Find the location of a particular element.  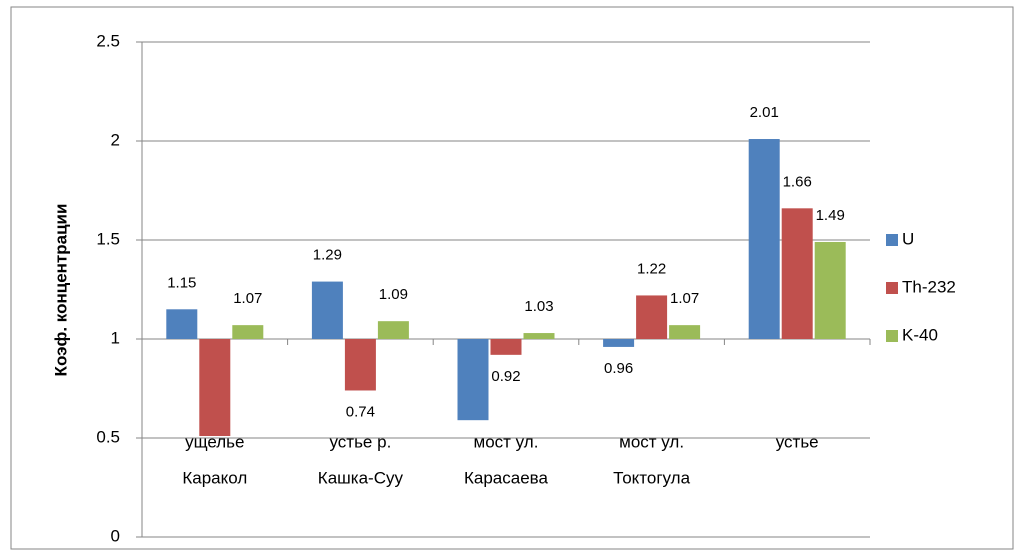

x-tick-label: Токтогула is located at coordinates (651, 477).